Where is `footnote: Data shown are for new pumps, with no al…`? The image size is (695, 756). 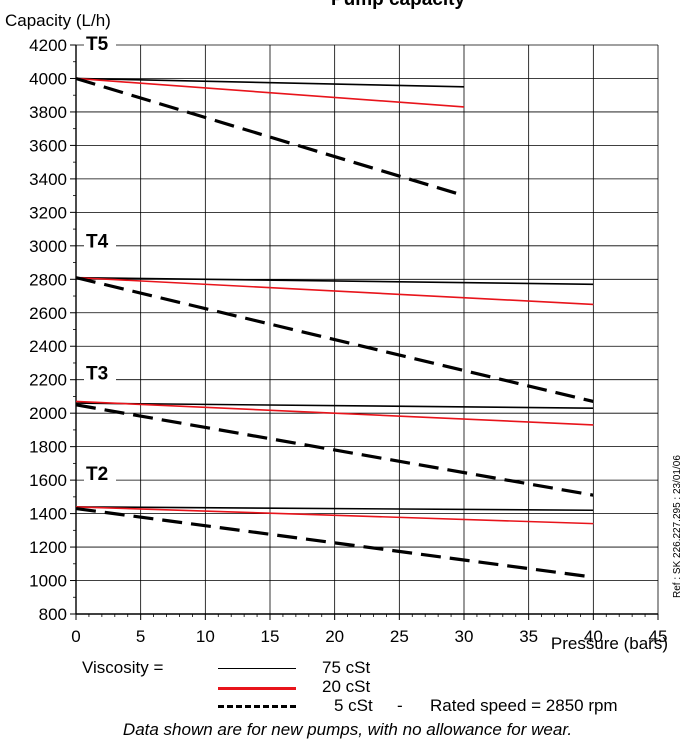
footnote: Data shown are for new pumps, with no al… is located at coordinates (347, 729).